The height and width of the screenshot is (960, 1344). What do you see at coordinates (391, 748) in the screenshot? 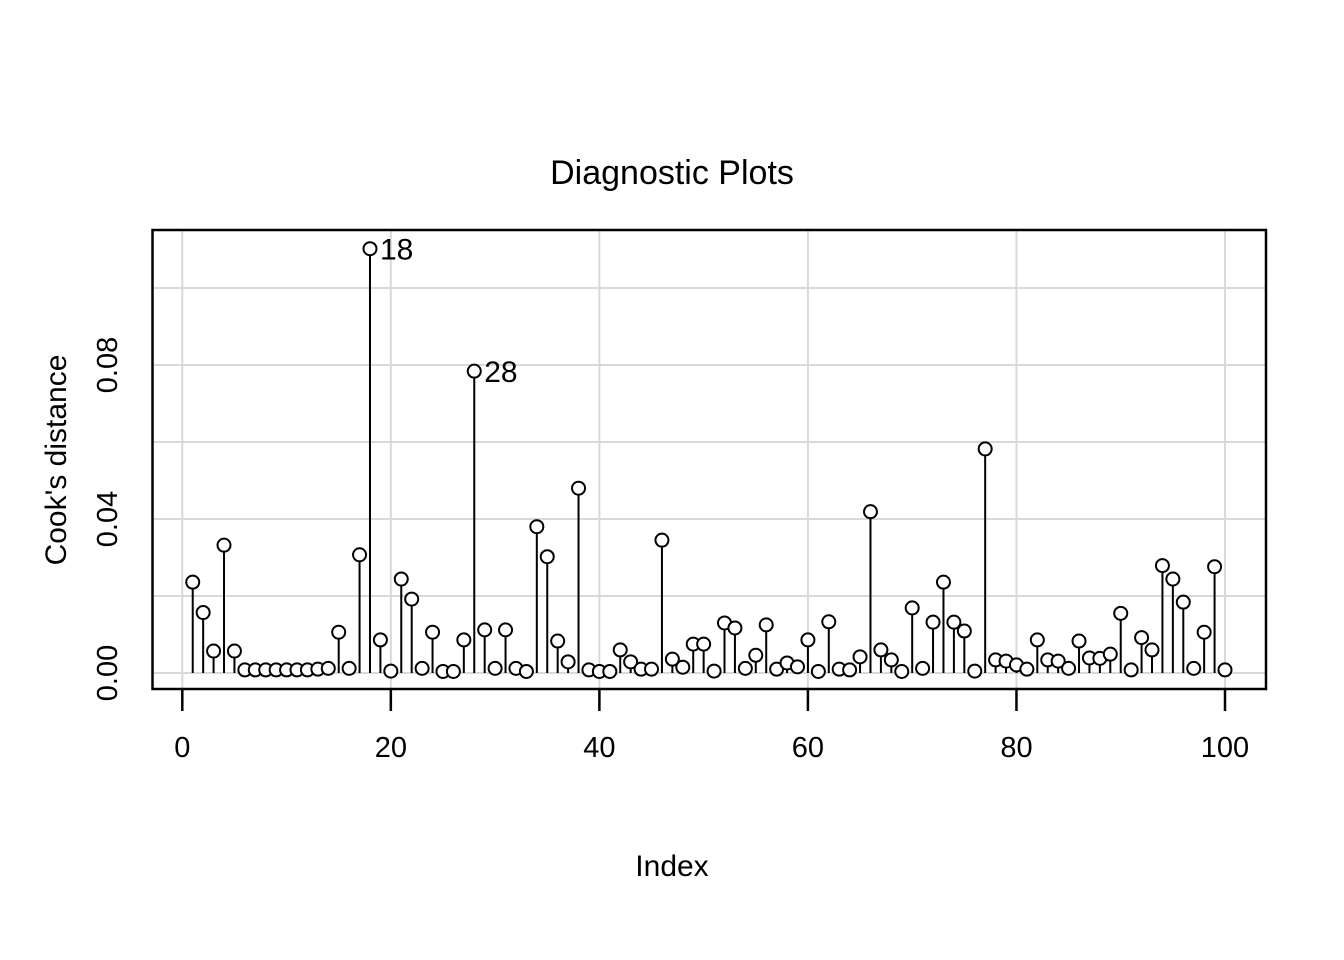
I see `x-tick-label: 20` at bounding box center [391, 748].